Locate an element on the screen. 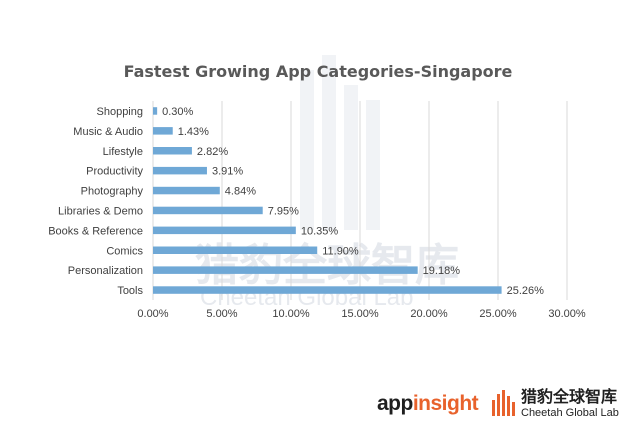 The height and width of the screenshot is (440, 640). x-tick-label: 25.00% is located at coordinates (498, 314).